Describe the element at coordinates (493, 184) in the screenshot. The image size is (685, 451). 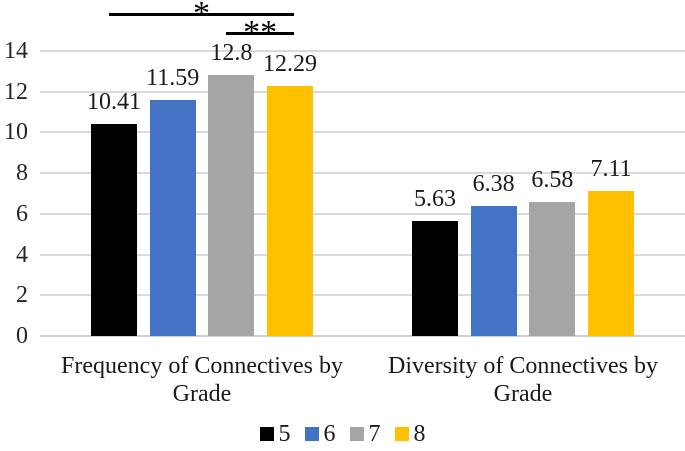
I see `bar-value-label-category2-grade-6: 6.38` at that location.